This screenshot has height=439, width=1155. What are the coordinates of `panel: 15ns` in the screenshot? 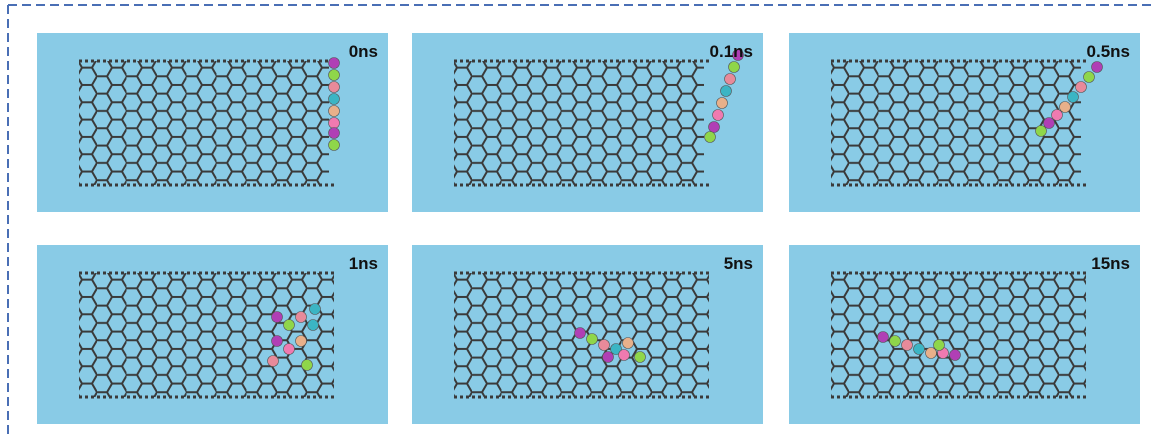 It's located at (964, 334).